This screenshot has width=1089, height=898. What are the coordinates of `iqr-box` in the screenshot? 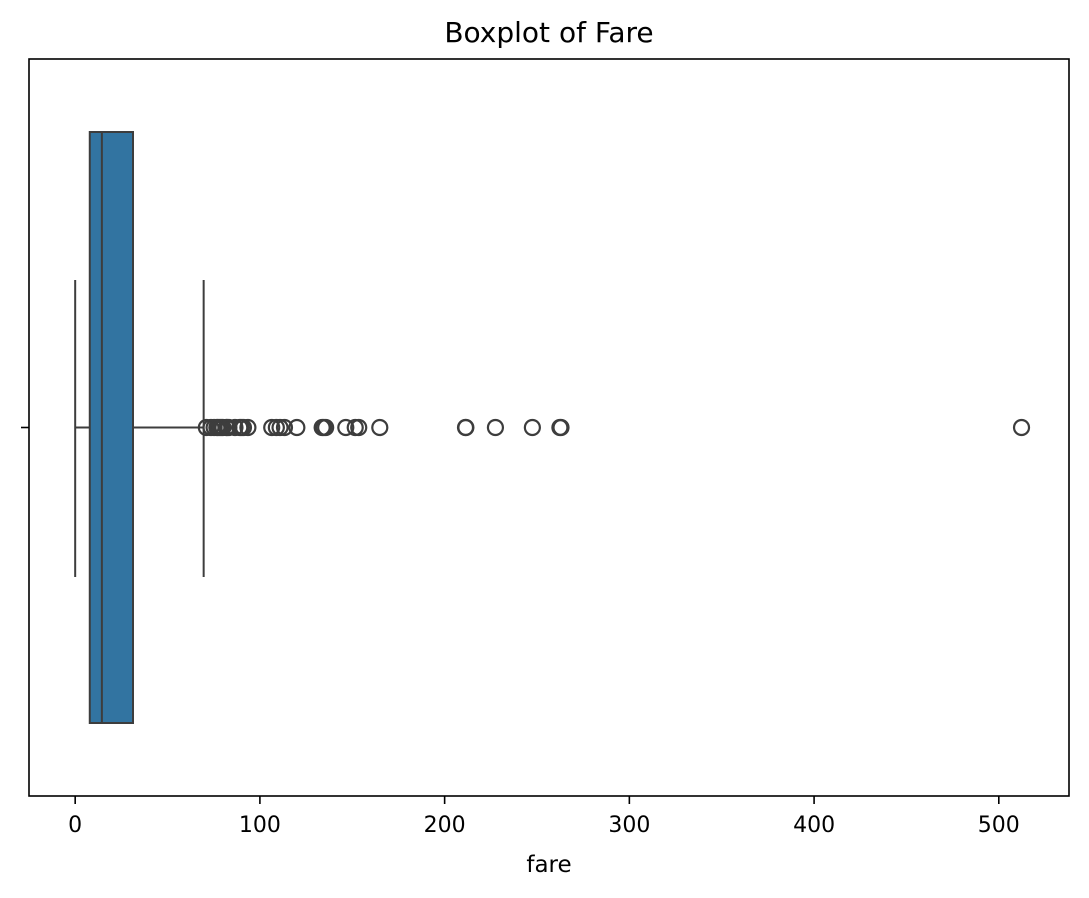 It's located at (111, 427).